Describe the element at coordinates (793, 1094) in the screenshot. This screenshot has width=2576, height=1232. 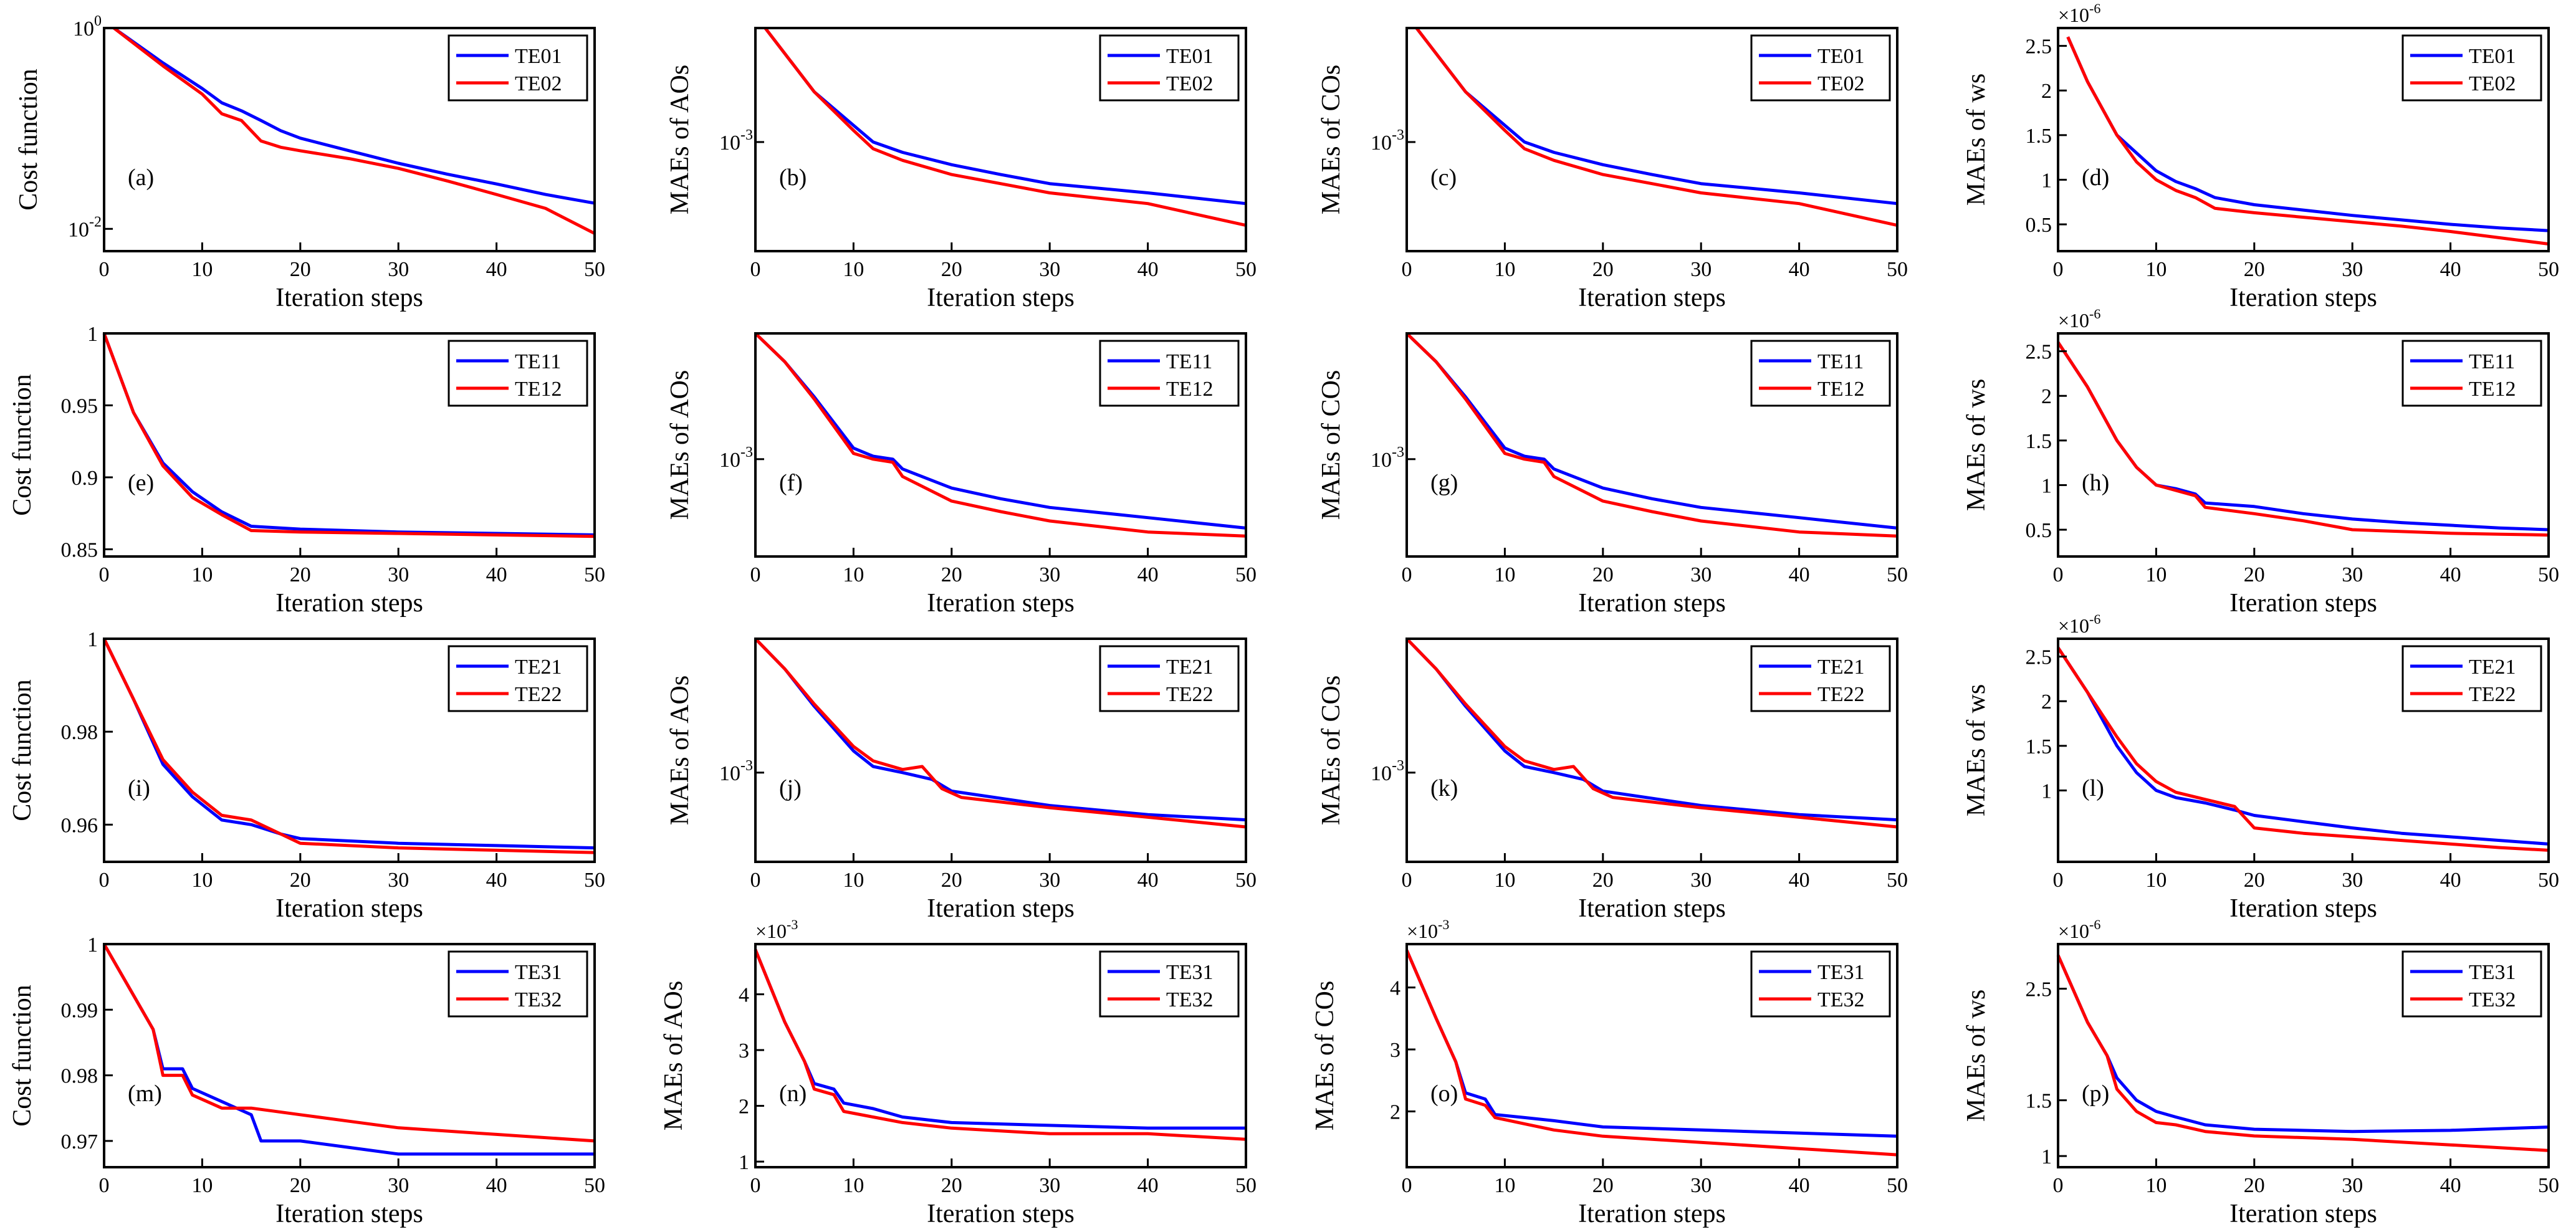
I see `panel-label: (n)` at that location.